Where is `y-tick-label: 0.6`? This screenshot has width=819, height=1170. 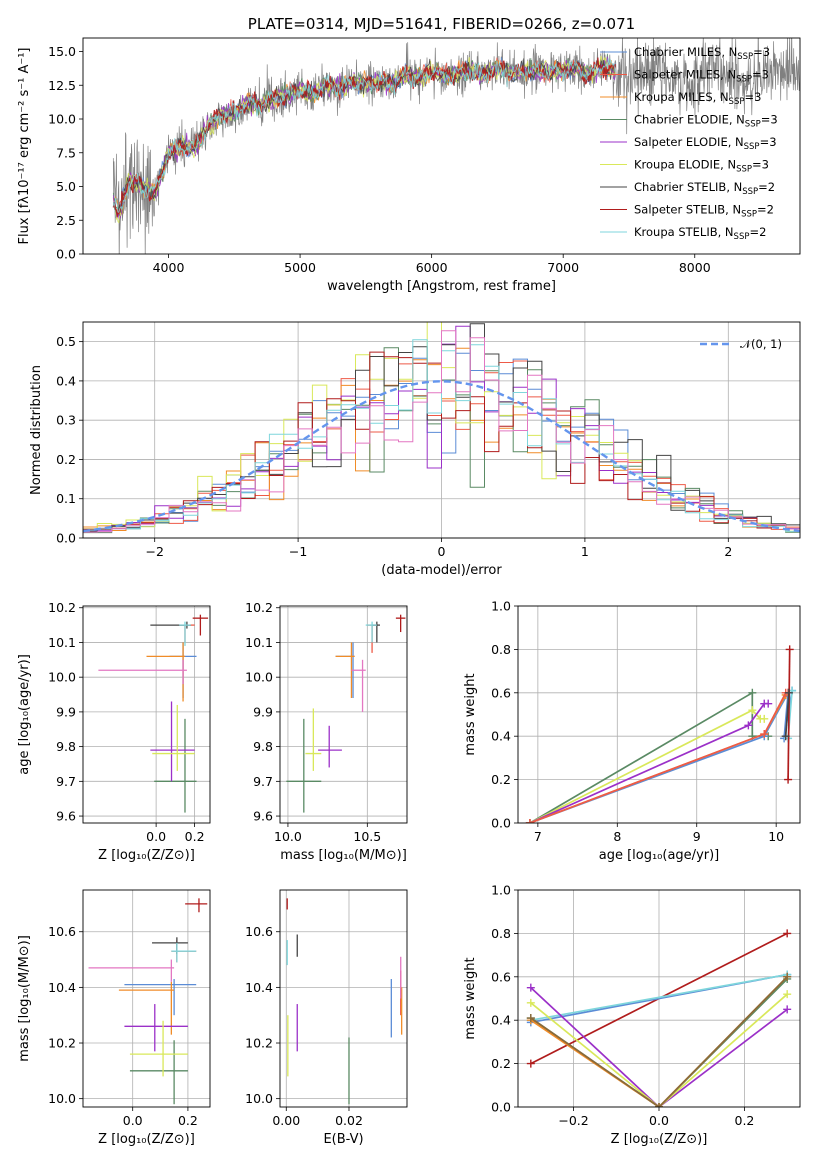
y-tick-label: 0.6 is located at coordinates (501, 976).